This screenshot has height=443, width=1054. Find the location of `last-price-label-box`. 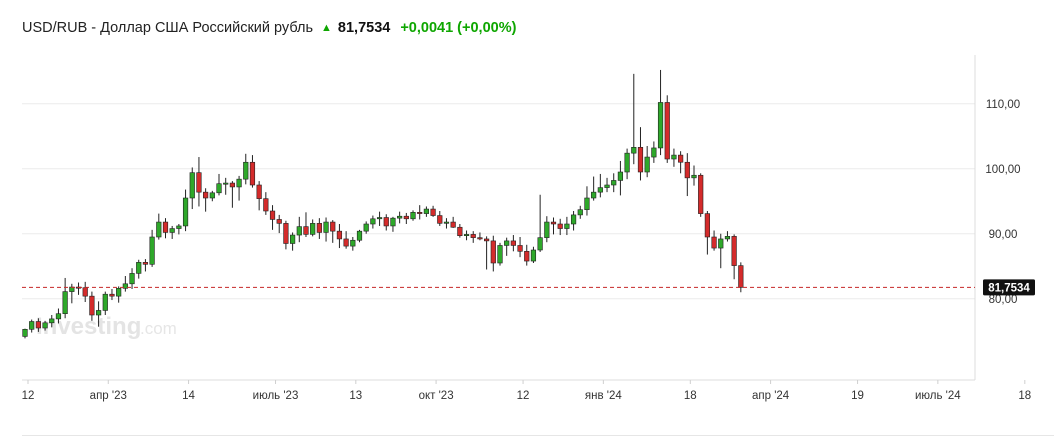

last-price-label-box is located at coordinates (1009, 287).